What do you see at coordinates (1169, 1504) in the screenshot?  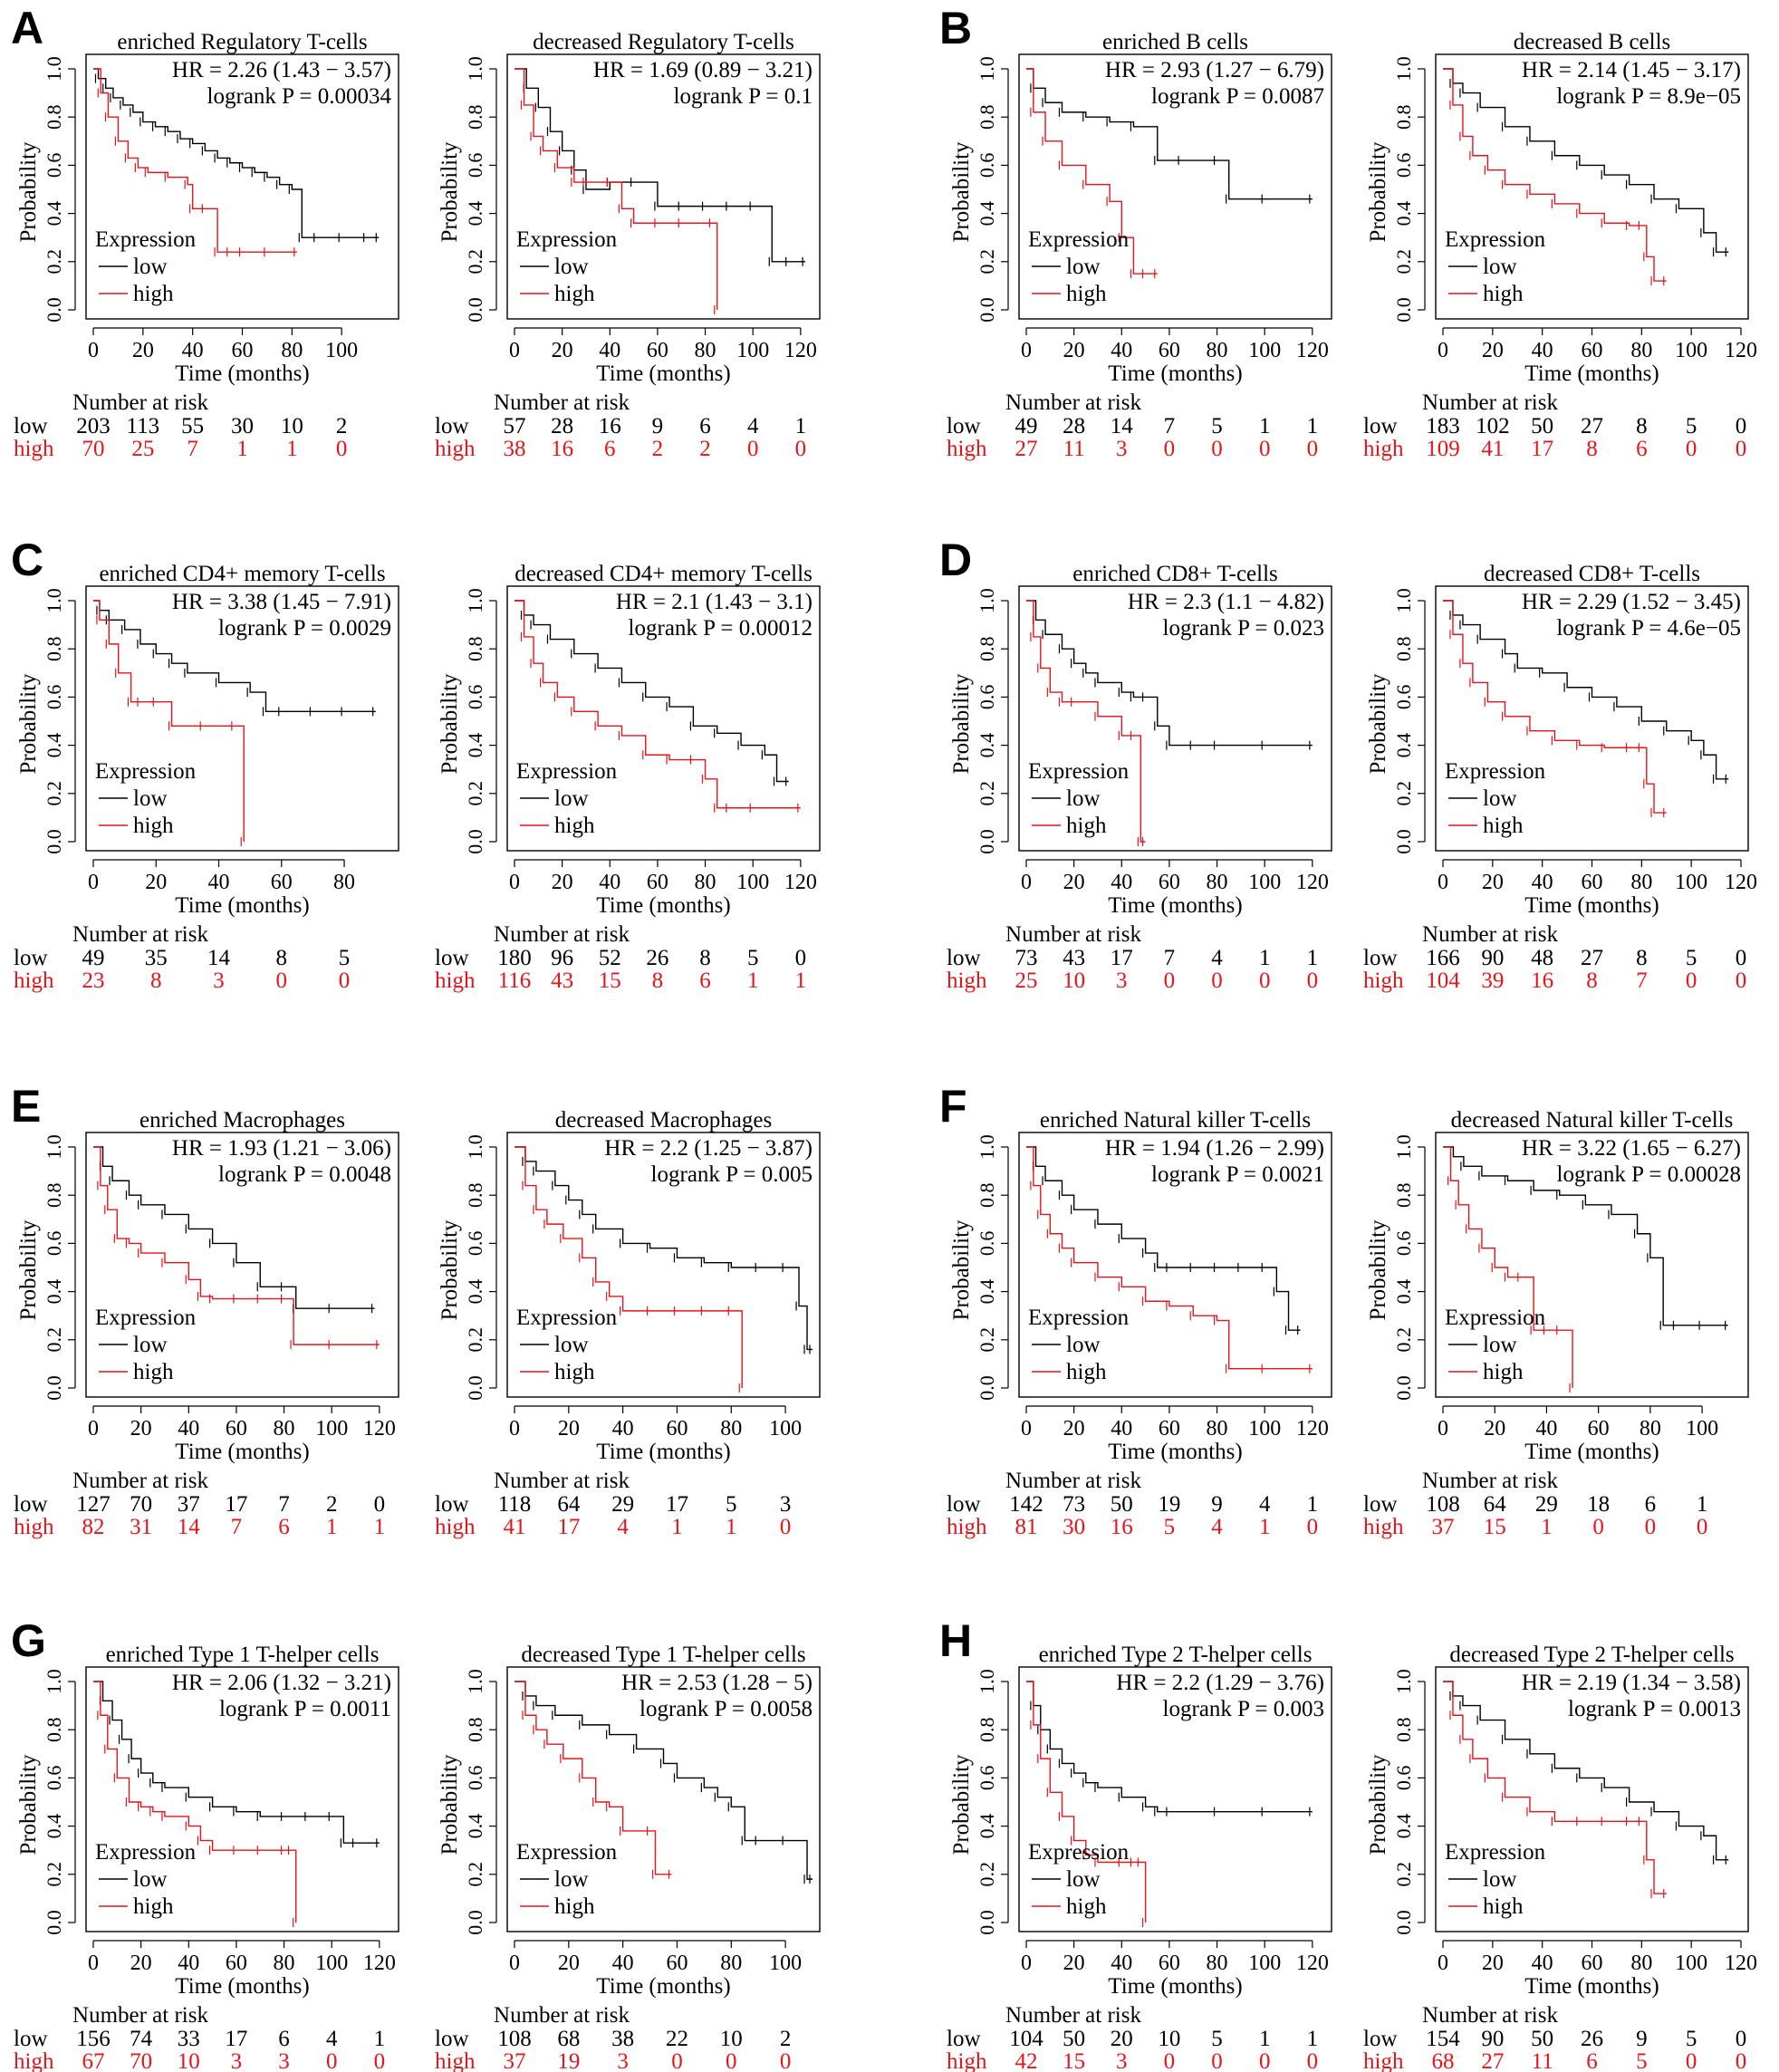 I see `risk-count-low: 19` at bounding box center [1169, 1504].